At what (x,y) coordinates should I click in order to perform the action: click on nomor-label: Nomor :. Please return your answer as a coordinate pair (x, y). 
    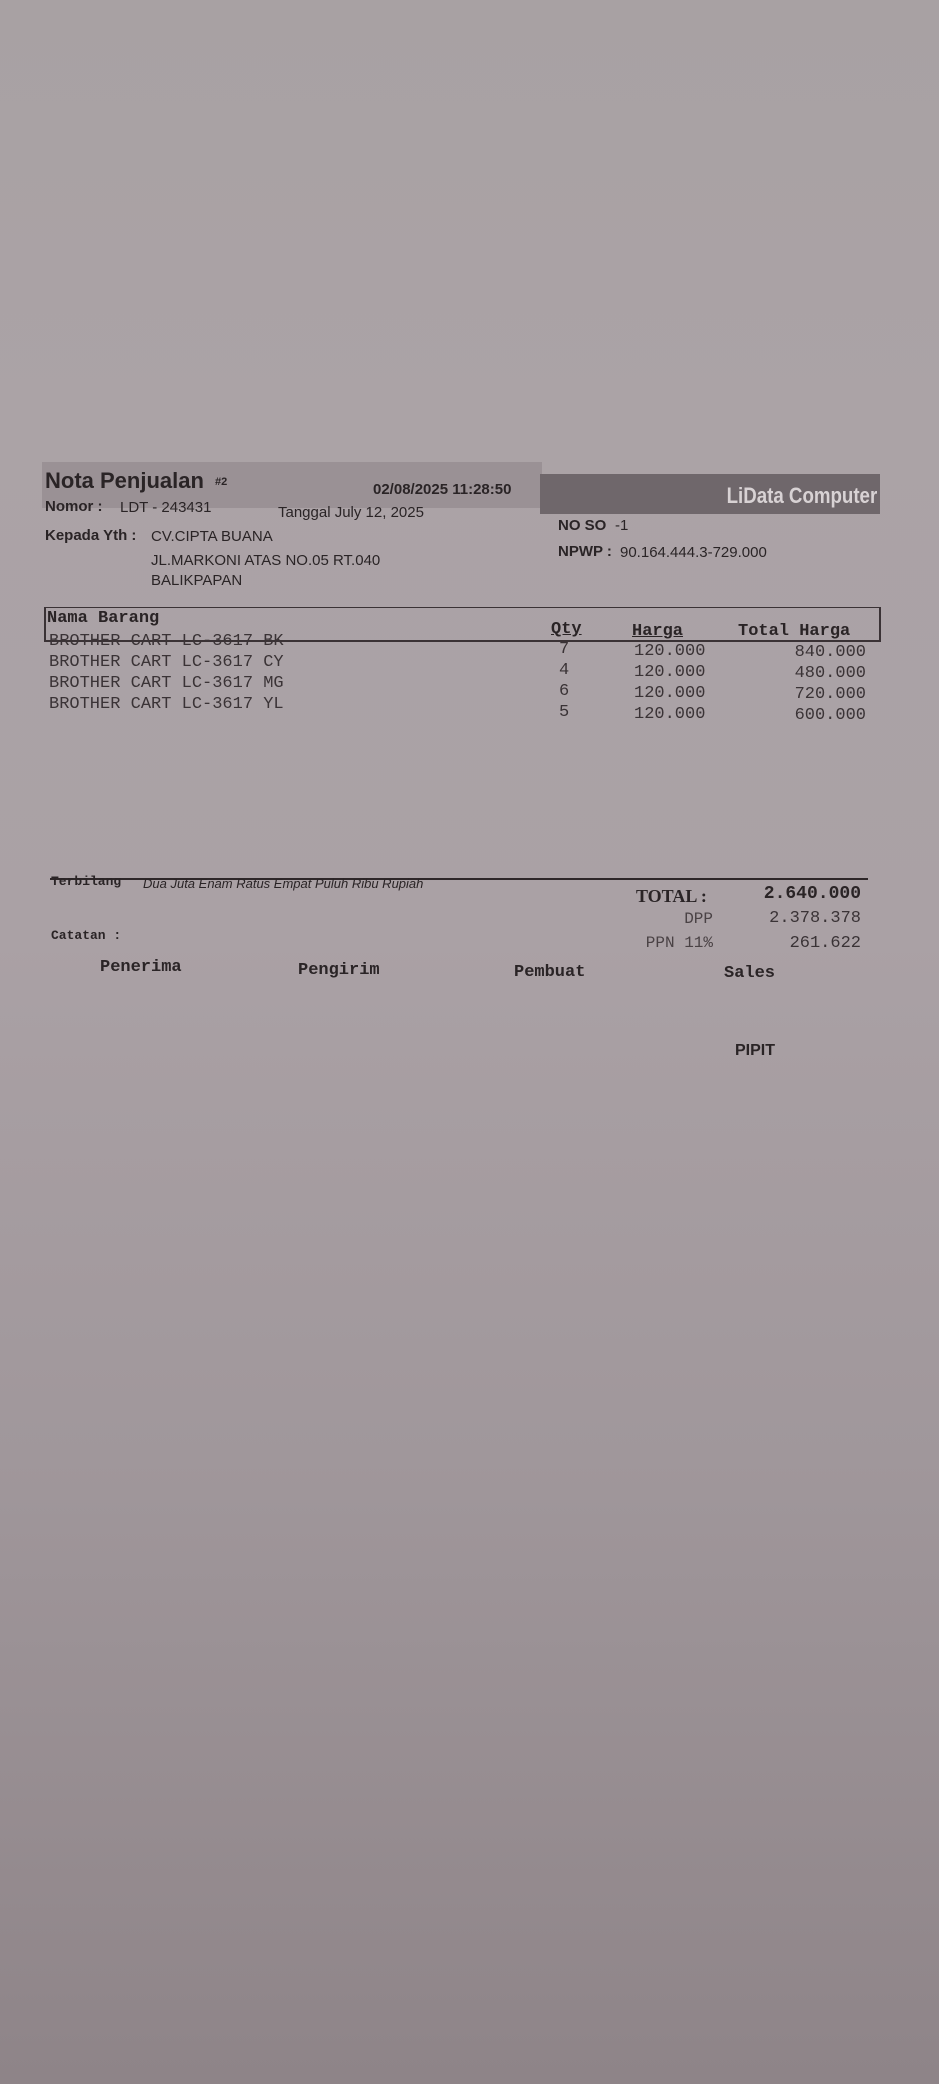
    Looking at the image, I should click on (74, 506).